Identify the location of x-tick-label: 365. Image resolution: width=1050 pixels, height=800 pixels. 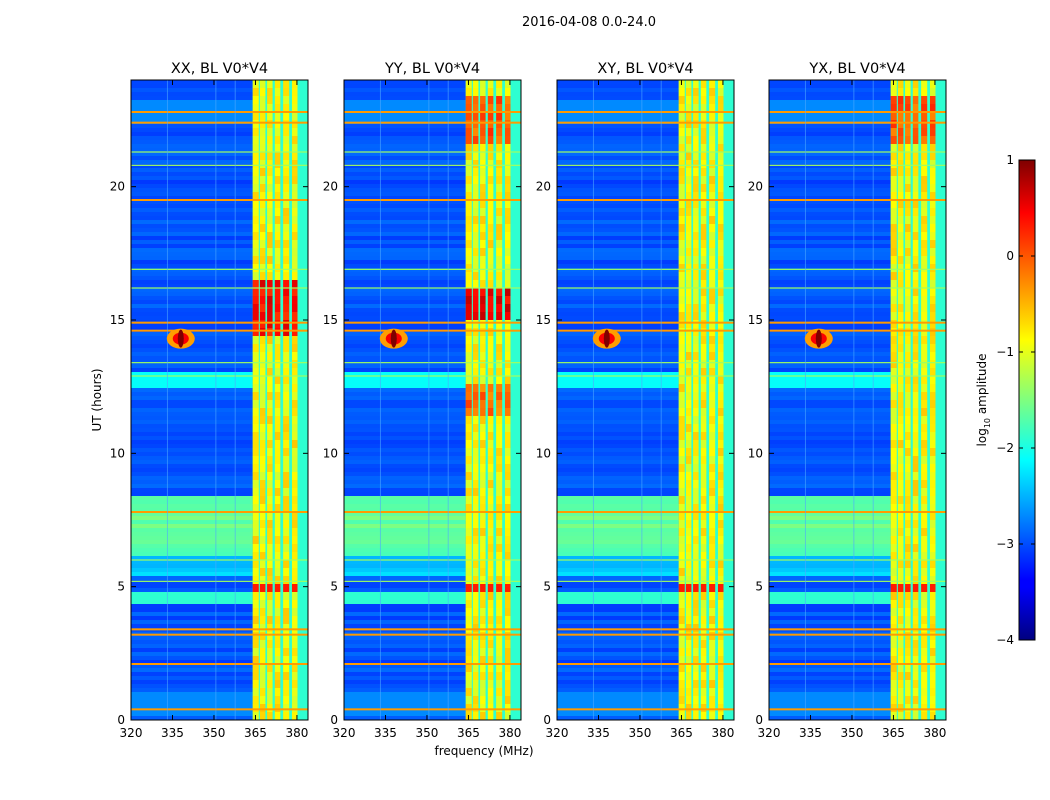
(255, 733).